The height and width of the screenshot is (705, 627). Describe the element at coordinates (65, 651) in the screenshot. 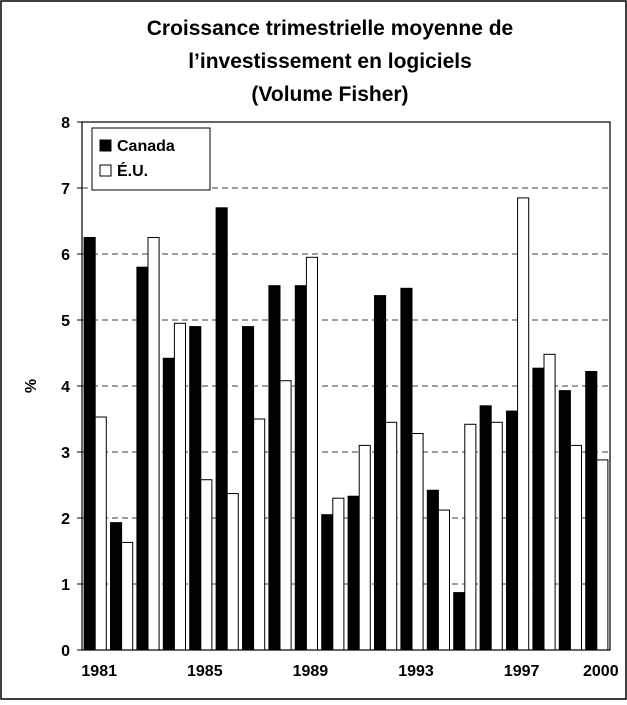

I see `y-tick-label: 0` at that location.